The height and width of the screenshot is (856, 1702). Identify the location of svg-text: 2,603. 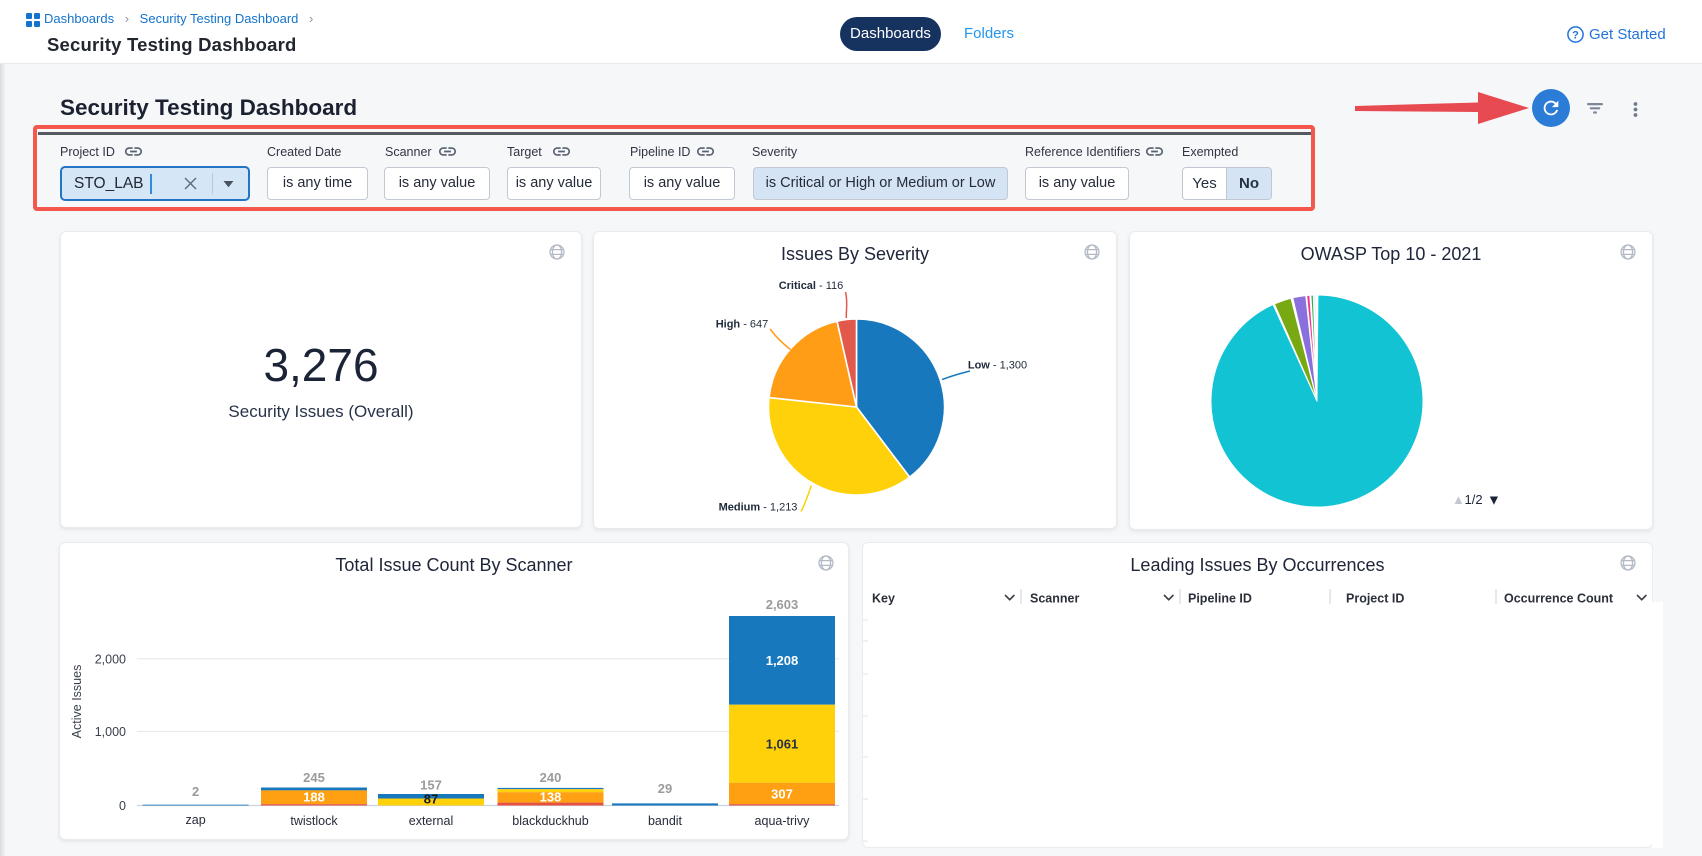
(782, 604).